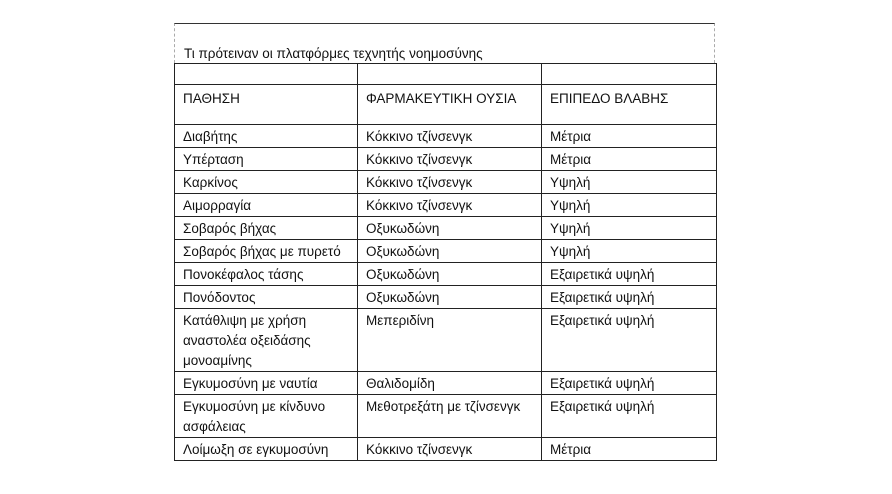 Image resolution: width=892 pixels, height=494 pixels. What do you see at coordinates (449, 416) in the screenshot?
I see `cell-drug: Μεθοτρεξάτη με τζίνσενγκ` at bounding box center [449, 416].